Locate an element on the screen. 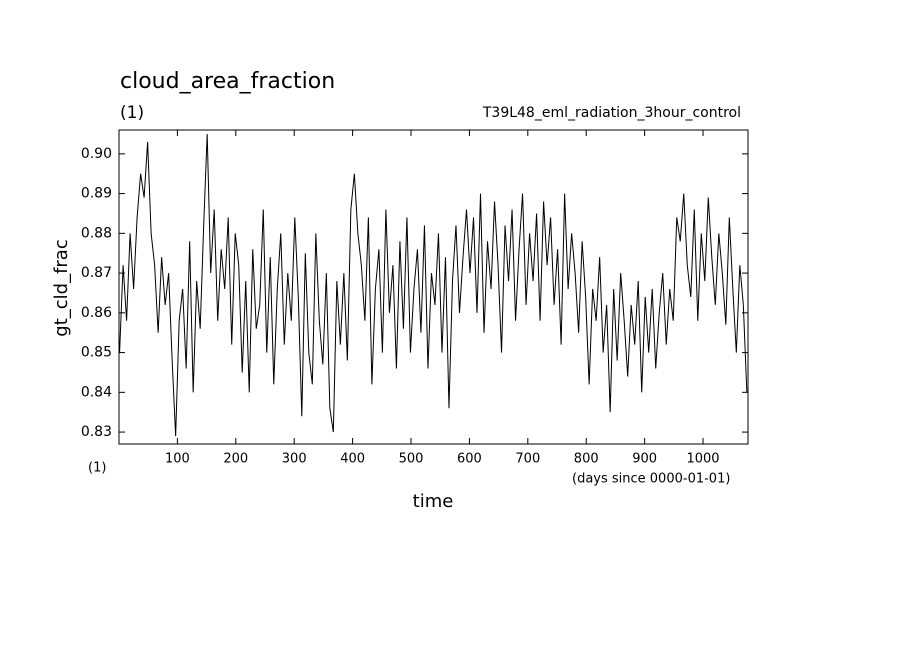  experiment-label: T39L48_eml_radiation_3hour_control is located at coordinates (611, 113).